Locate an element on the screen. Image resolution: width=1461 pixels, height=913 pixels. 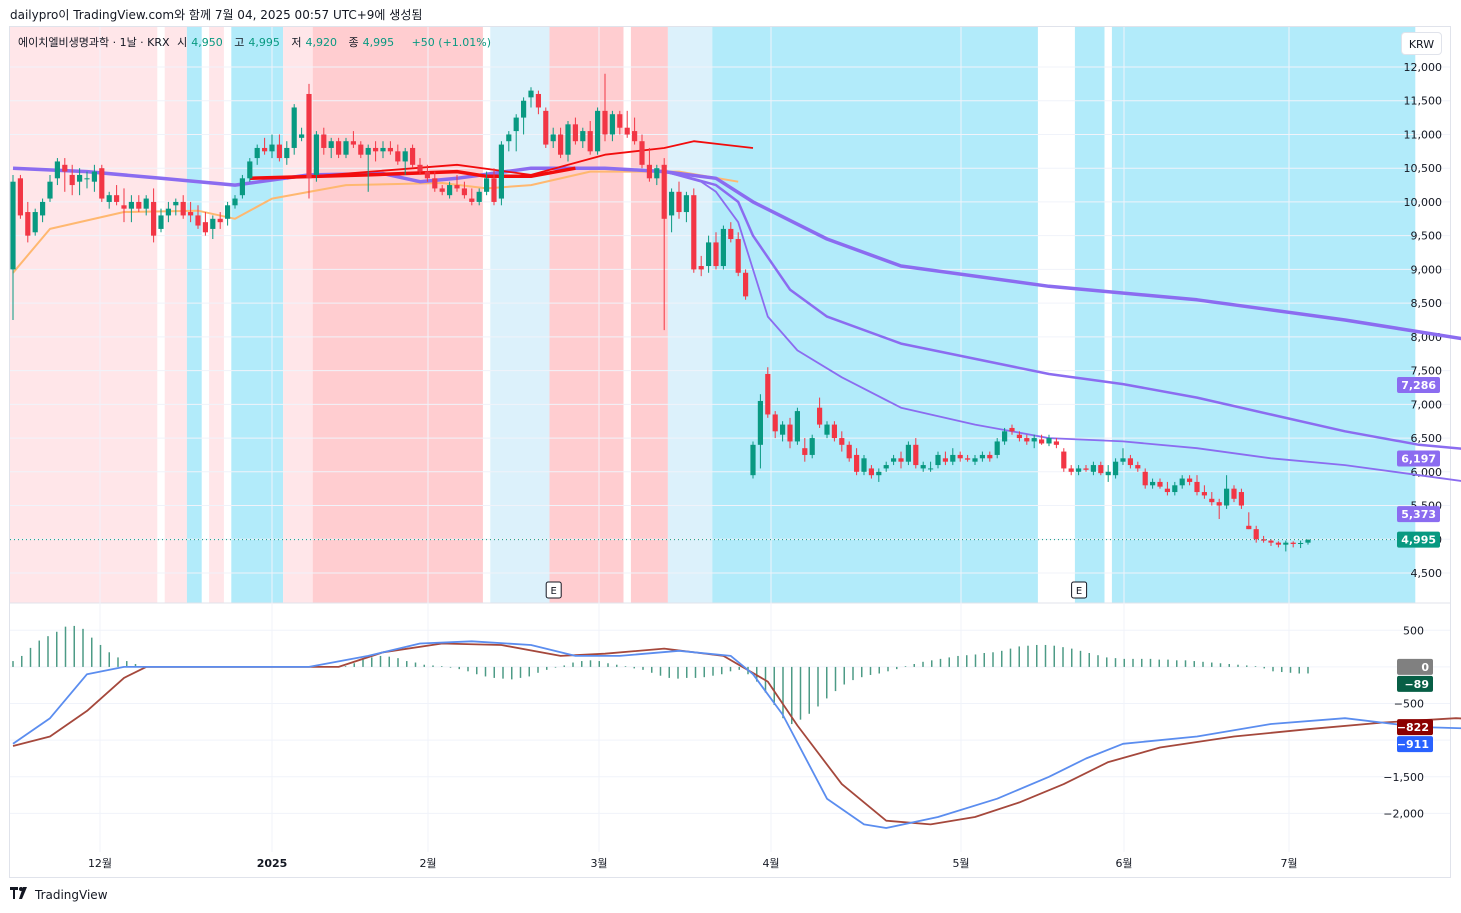
price-tick-label: 10,500 is located at coordinates (1423, 168).